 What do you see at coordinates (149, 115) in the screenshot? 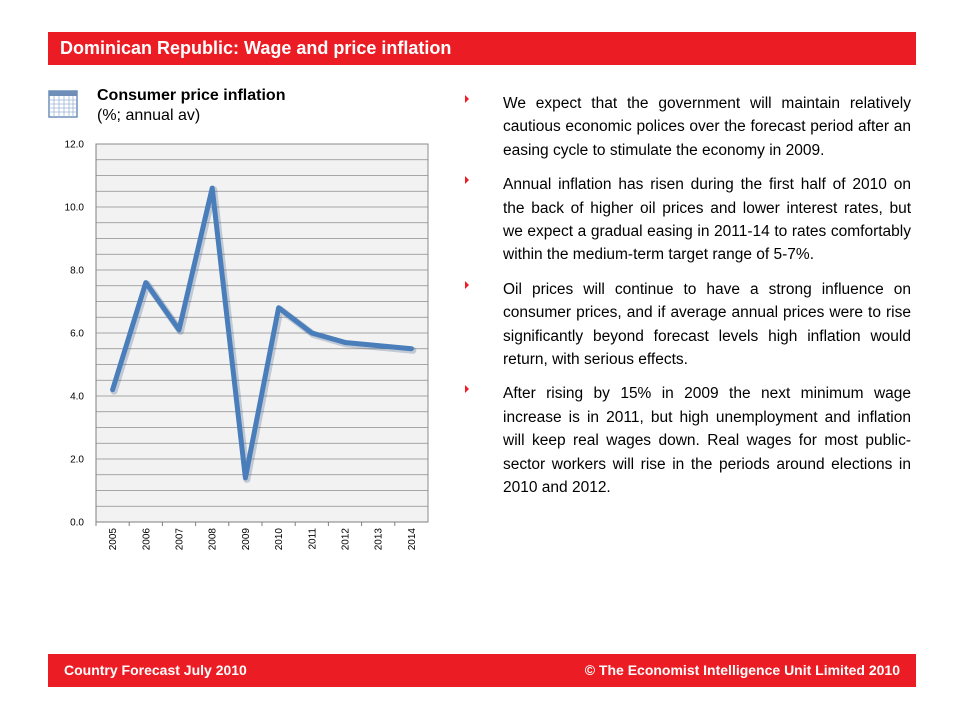
I see `chart-subtitle: (%; annual av)` at bounding box center [149, 115].